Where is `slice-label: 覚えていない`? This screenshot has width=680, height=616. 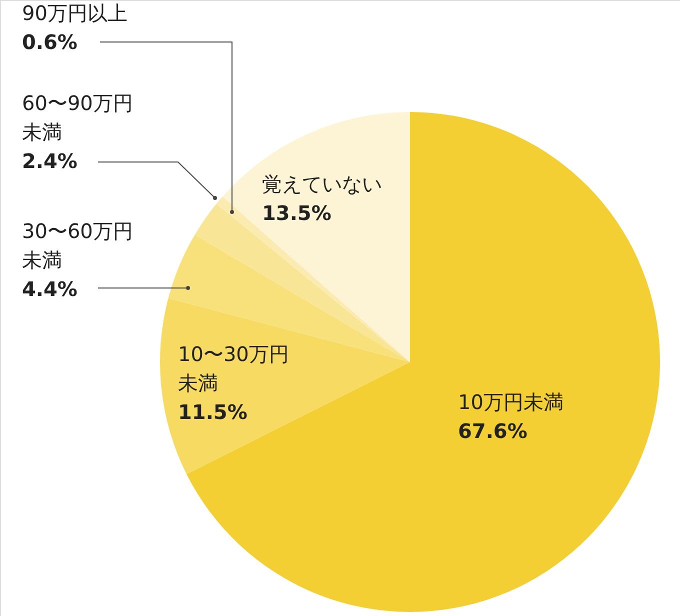 slice-label: 覚えていない is located at coordinates (322, 184).